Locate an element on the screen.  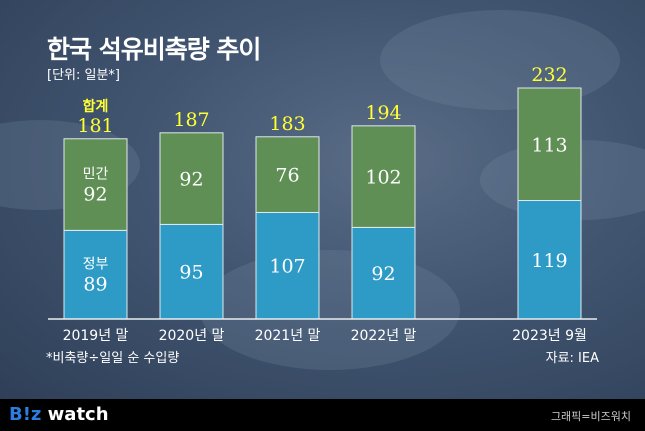
legend-label-government: 정부 is located at coordinates (96, 265).